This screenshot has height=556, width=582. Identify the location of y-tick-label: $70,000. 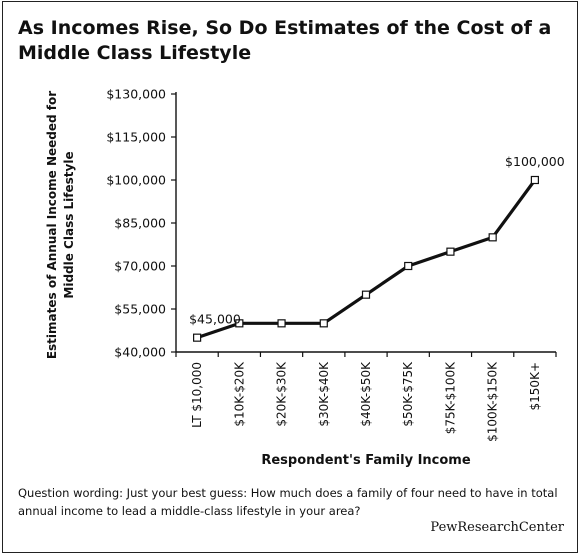
(140, 266).